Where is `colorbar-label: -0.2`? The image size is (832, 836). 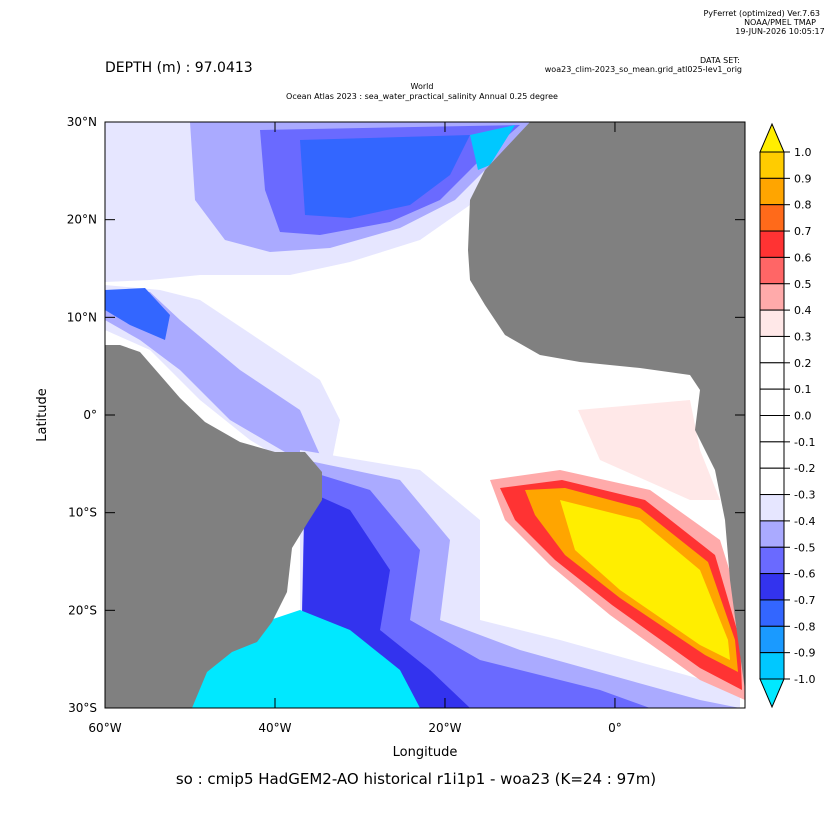 colorbar-label: -0.2 is located at coordinates (804, 468).